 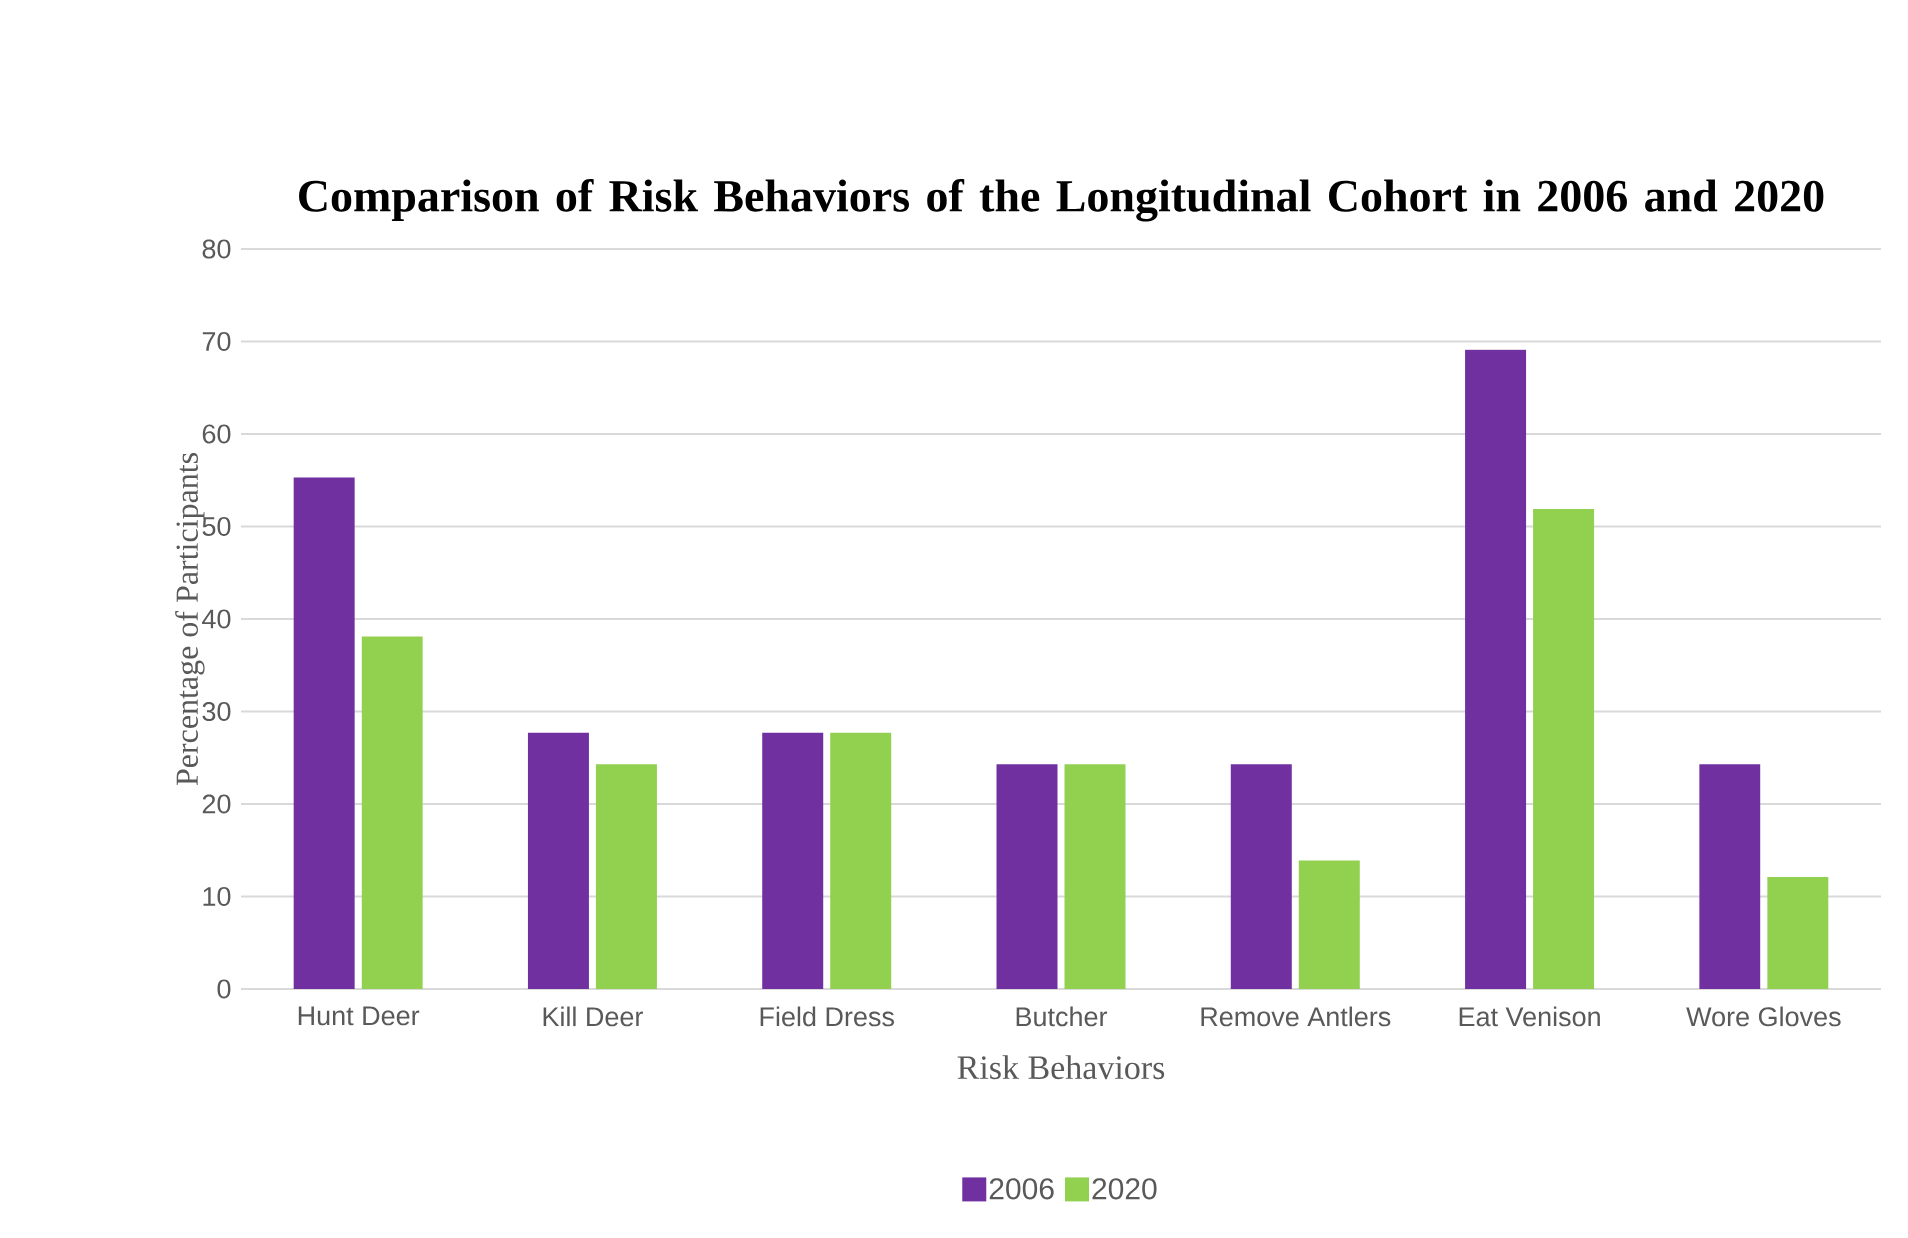 What do you see at coordinates (1763, 1016) in the screenshot?
I see `x-tick-label: Wore Gloves` at bounding box center [1763, 1016].